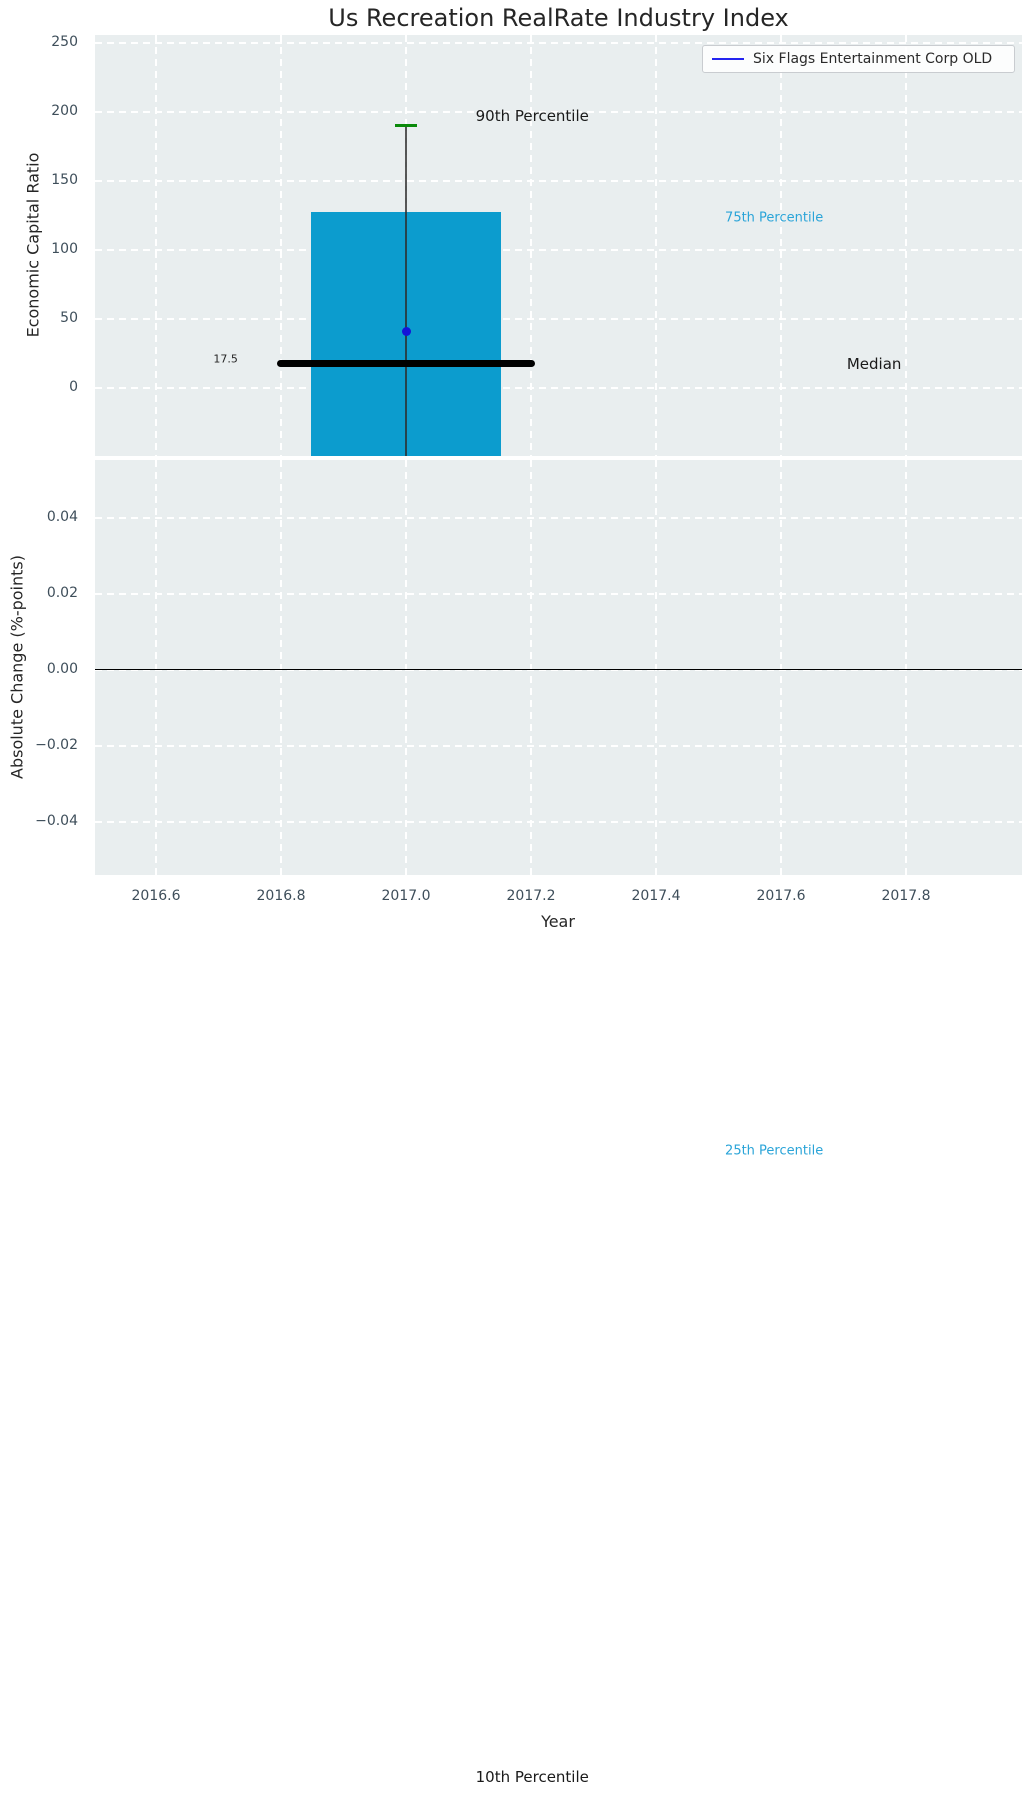 This screenshot has width=1034, height=1799. What do you see at coordinates (874, 364) in the screenshot?
I see `annotation-median: Median` at bounding box center [874, 364].